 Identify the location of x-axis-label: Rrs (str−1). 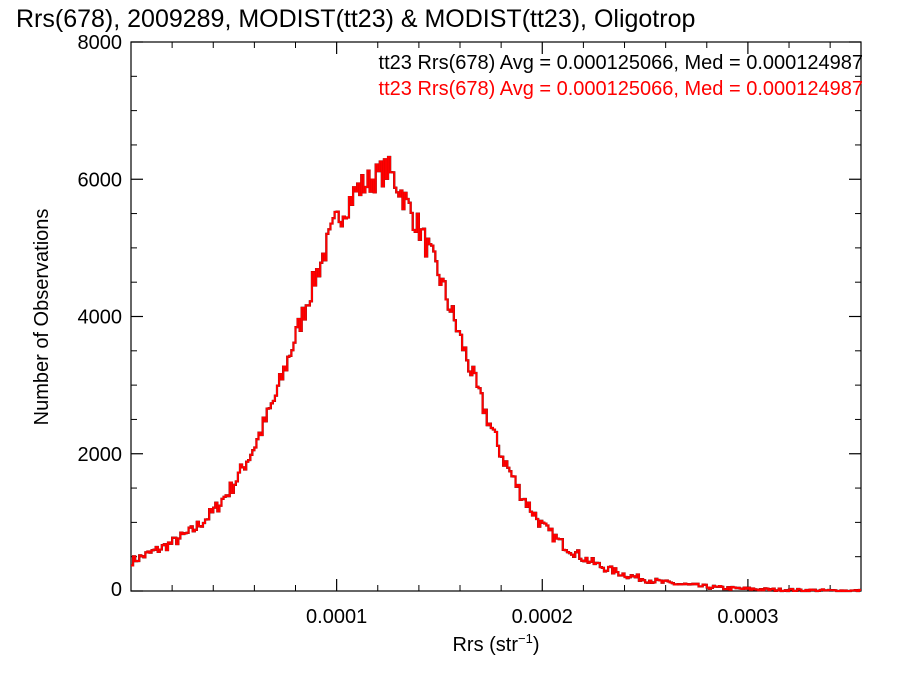
(495, 643).